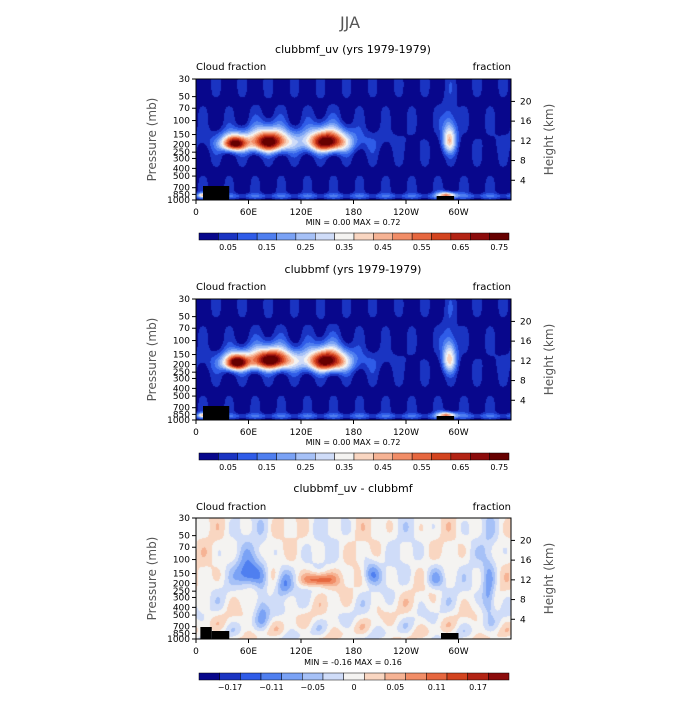  What do you see at coordinates (185, 80) in the screenshot?
I see `y-tick-label: 30` at bounding box center [185, 80].